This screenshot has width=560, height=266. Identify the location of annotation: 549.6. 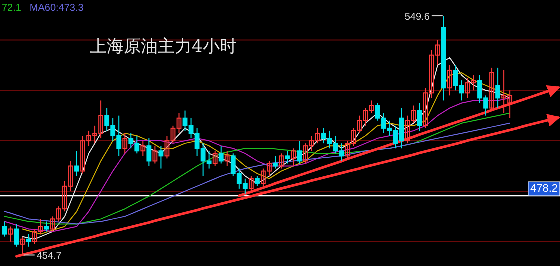
(417, 18).